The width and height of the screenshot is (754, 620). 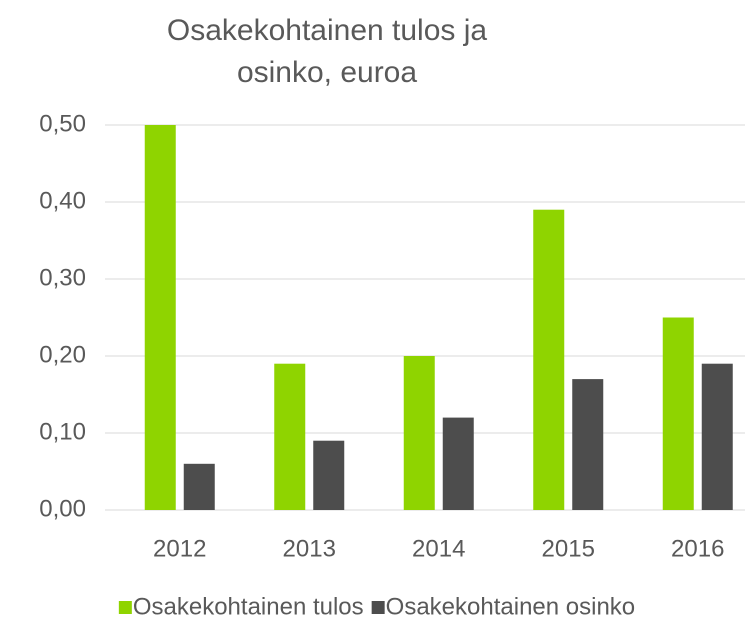 What do you see at coordinates (179, 548) in the screenshot?
I see `x-tick-label: 2012` at bounding box center [179, 548].